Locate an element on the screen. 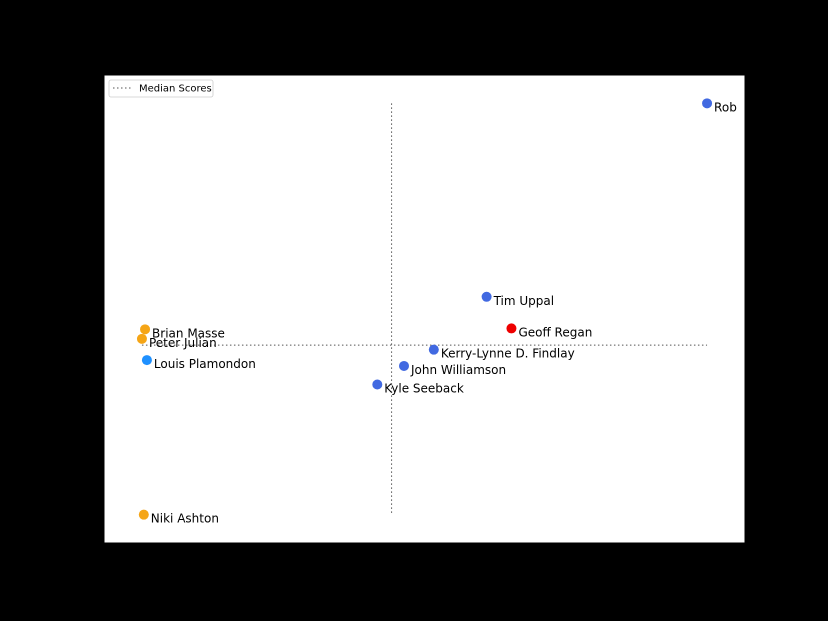 The image size is (828, 621). data-point: Rob is located at coordinates (719, 106).